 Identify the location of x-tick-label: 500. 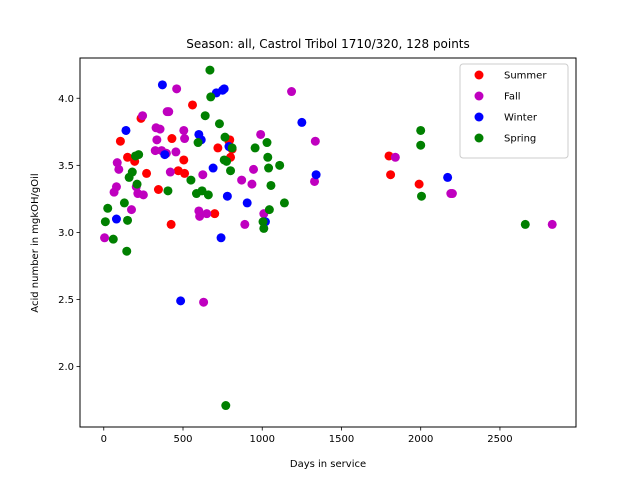
(182, 439).